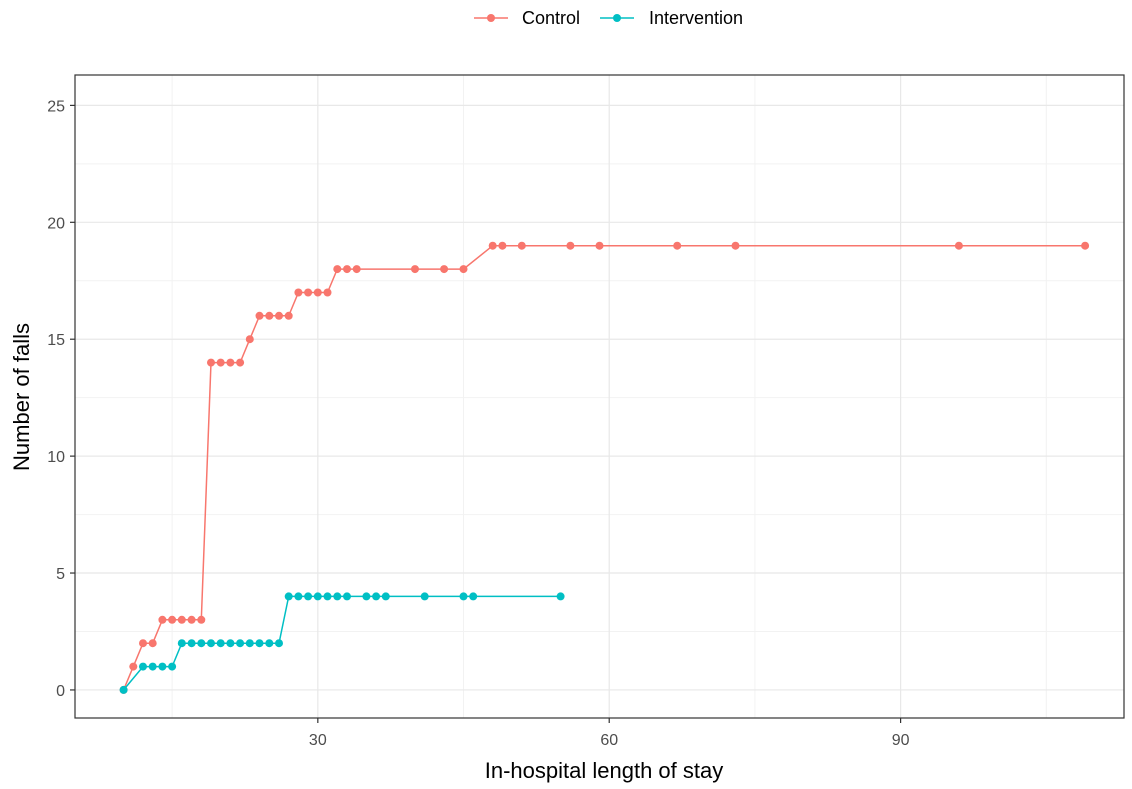 This screenshot has height=789, width=1132. Describe the element at coordinates (609, 740) in the screenshot. I see `x-tick-label: 60` at that location.